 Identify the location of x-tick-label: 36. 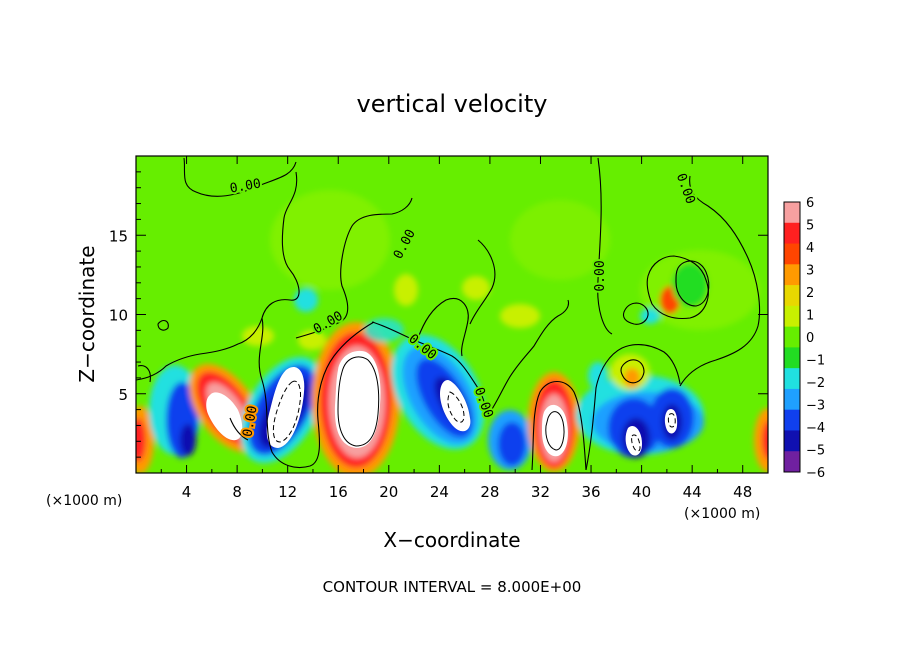
(590, 492).